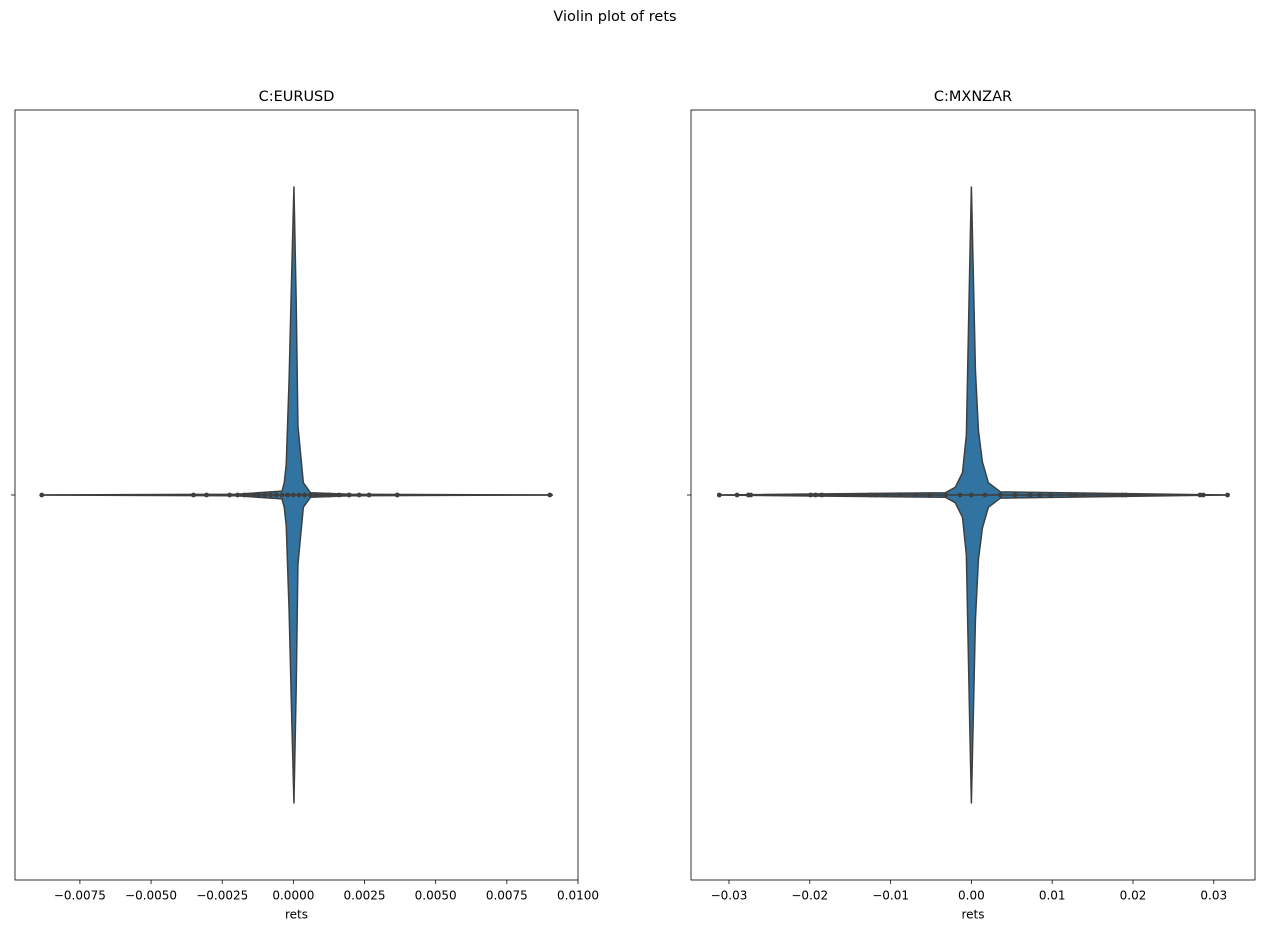  What do you see at coordinates (809, 896) in the screenshot?
I see `x-tick-label: −0.02` at bounding box center [809, 896].